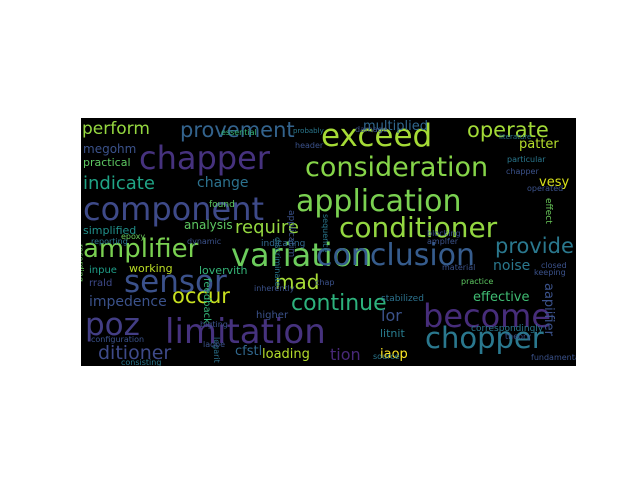  Describe the element at coordinates (391, 315) in the screenshot. I see `cloud-word: lor` at that location.